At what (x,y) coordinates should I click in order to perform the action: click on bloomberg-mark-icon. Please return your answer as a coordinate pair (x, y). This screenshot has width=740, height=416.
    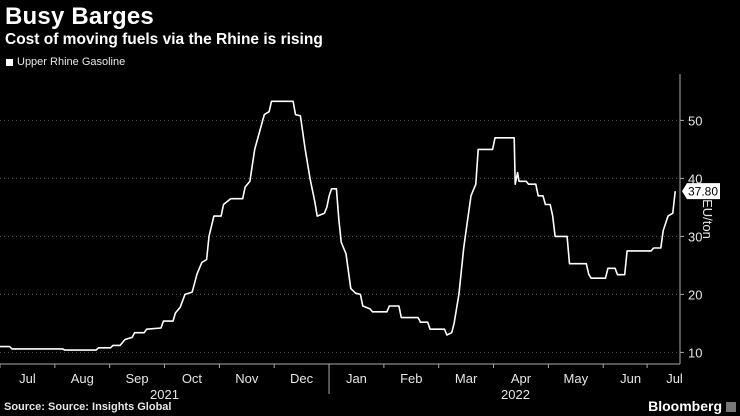
    Looking at the image, I should click on (731, 407).